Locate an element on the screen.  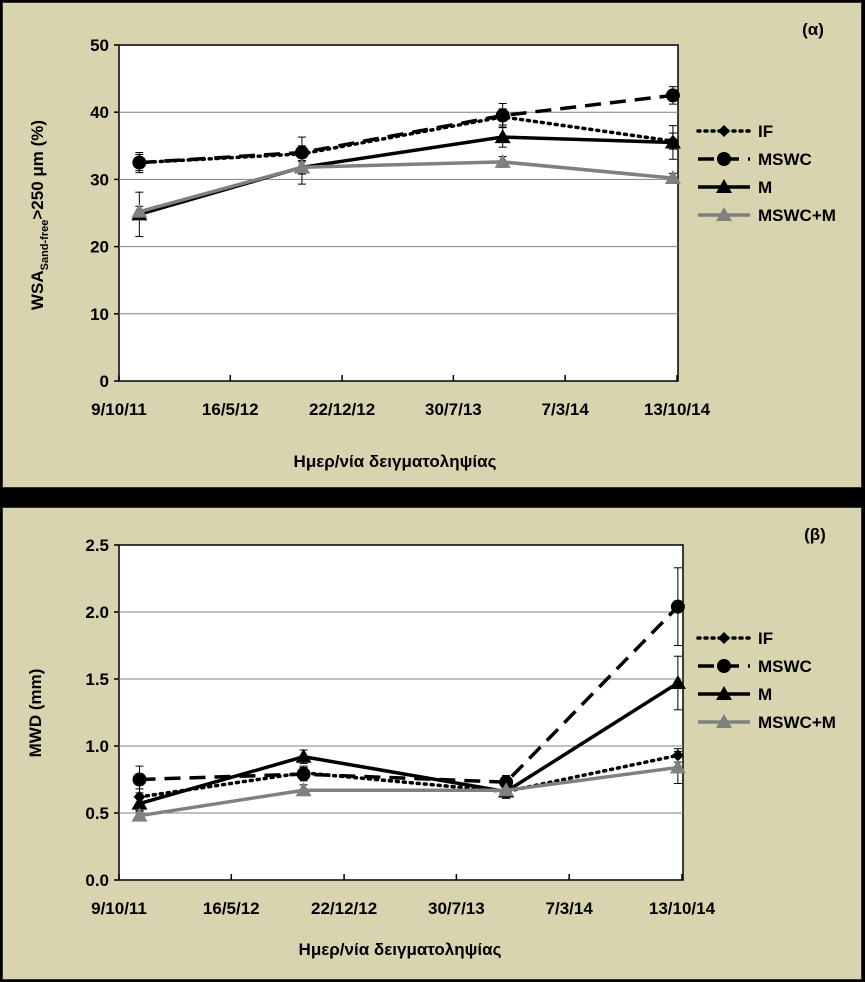
chart-a-y-tick-label: 40 is located at coordinates (99, 112).